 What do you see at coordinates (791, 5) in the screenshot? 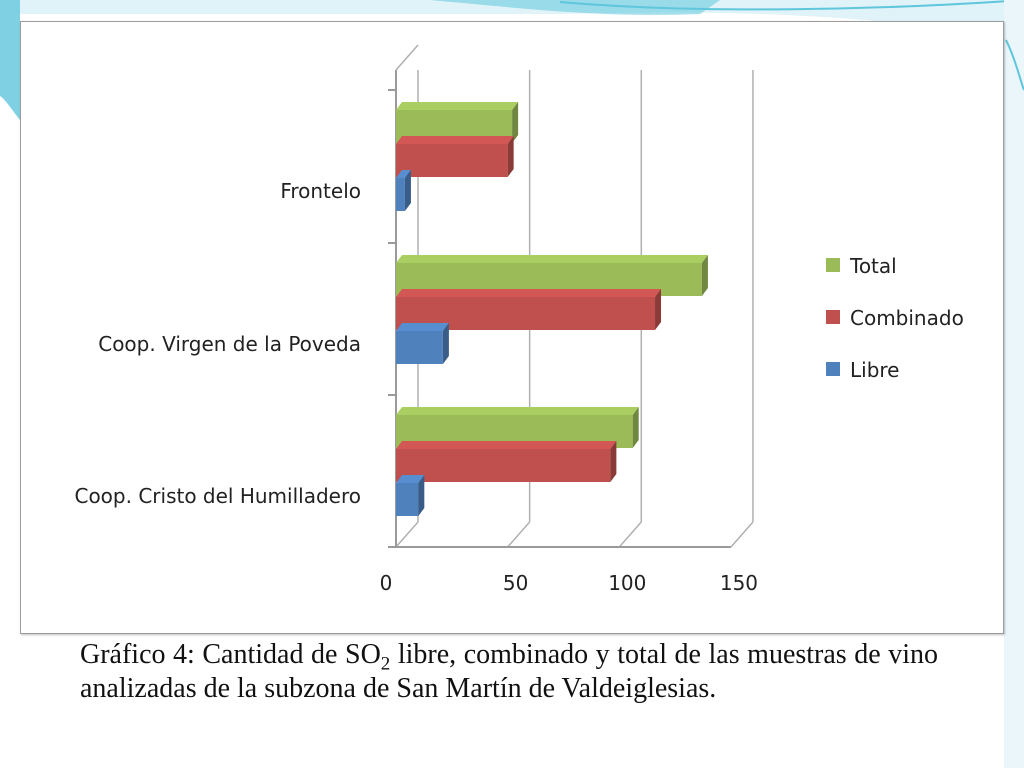
I see `top-wave-line` at bounding box center [791, 5].